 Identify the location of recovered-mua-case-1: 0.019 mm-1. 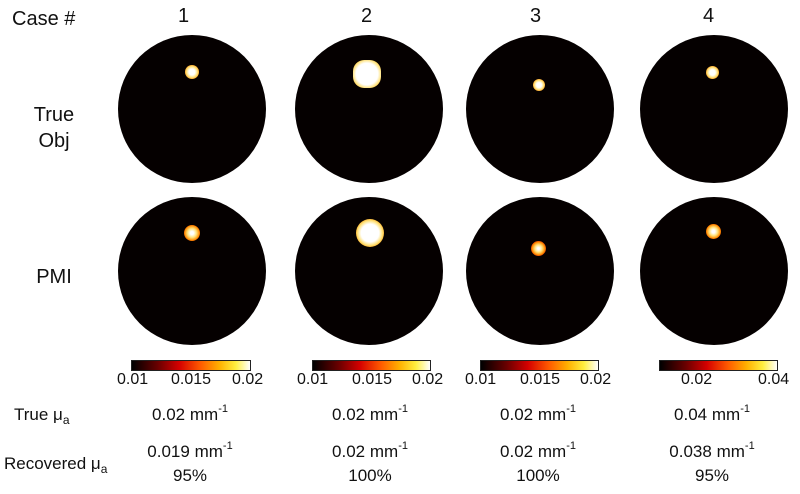
(190, 451).